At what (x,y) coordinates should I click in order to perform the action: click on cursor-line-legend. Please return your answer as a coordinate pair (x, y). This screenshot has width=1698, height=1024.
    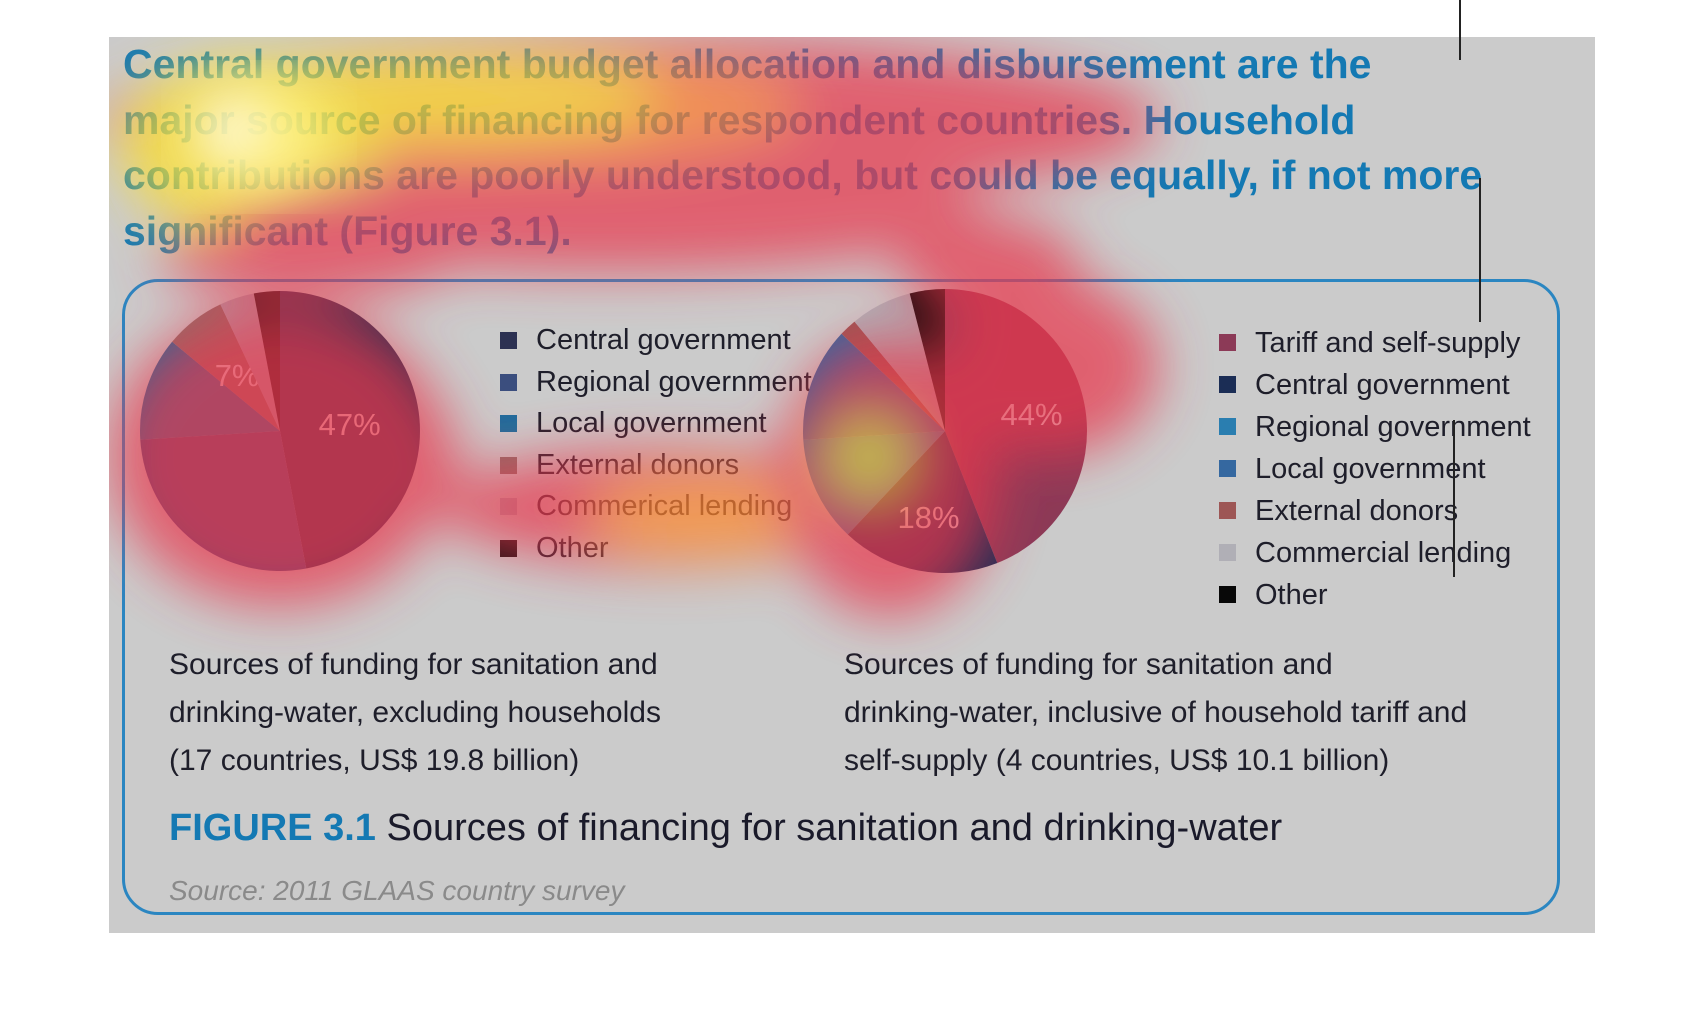
    Looking at the image, I should click on (1454, 498).